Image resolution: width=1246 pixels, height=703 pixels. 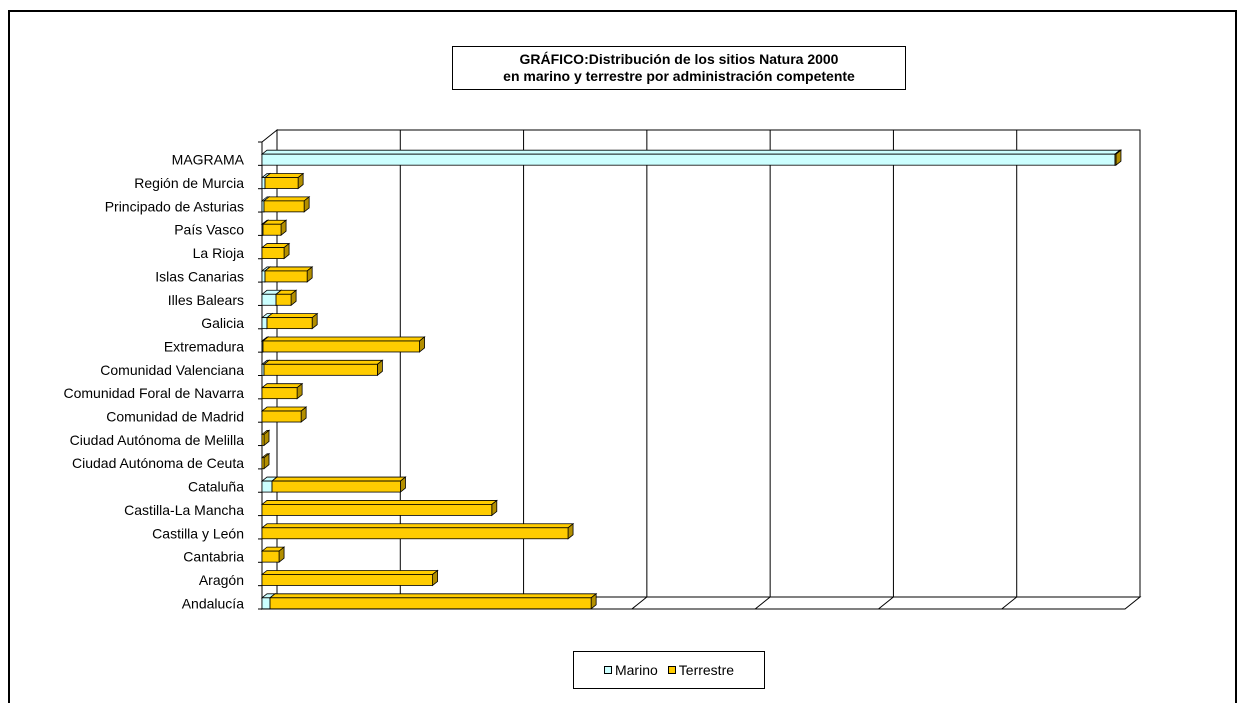 I want to click on category-label: Extremadura, so click(x=204, y=346).